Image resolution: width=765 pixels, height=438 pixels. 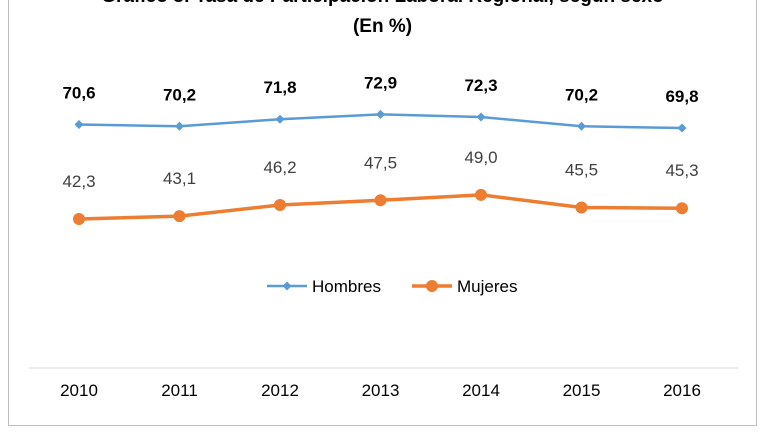 What do you see at coordinates (179, 178) in the screenshot?
I see `data-label: 43,1` at bounding box center [179, 178].